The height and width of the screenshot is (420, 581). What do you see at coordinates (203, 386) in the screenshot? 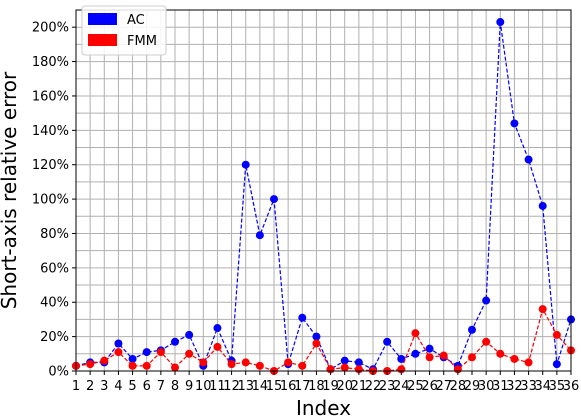
I see `x-tick-label: 10` at bounding box center [203, 386].